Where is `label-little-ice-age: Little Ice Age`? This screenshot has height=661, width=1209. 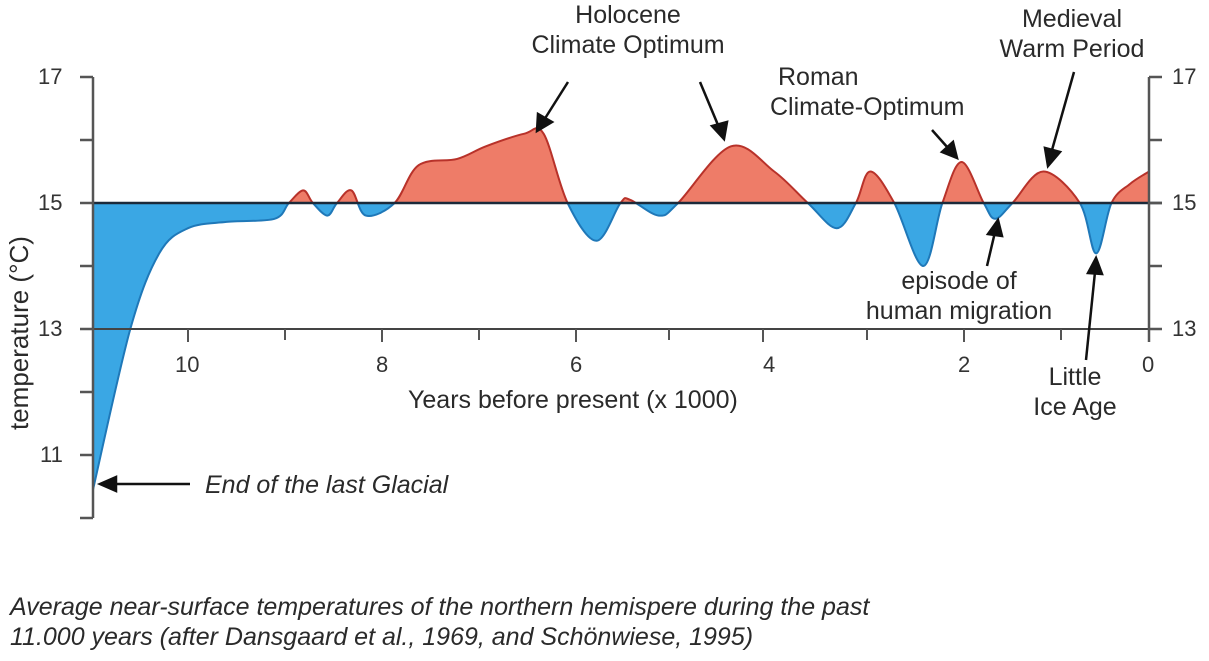
label-little-ice-age: Little Ice Age is located at coordinates (1075, 392).